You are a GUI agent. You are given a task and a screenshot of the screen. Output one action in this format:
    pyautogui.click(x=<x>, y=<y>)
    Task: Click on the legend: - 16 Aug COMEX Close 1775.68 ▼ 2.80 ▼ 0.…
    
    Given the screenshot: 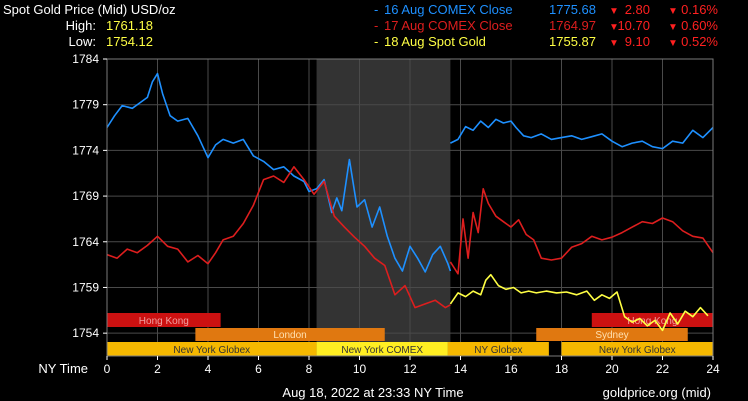 What is the action you would take?
    pyautogui.click(x=546, y=25)
    